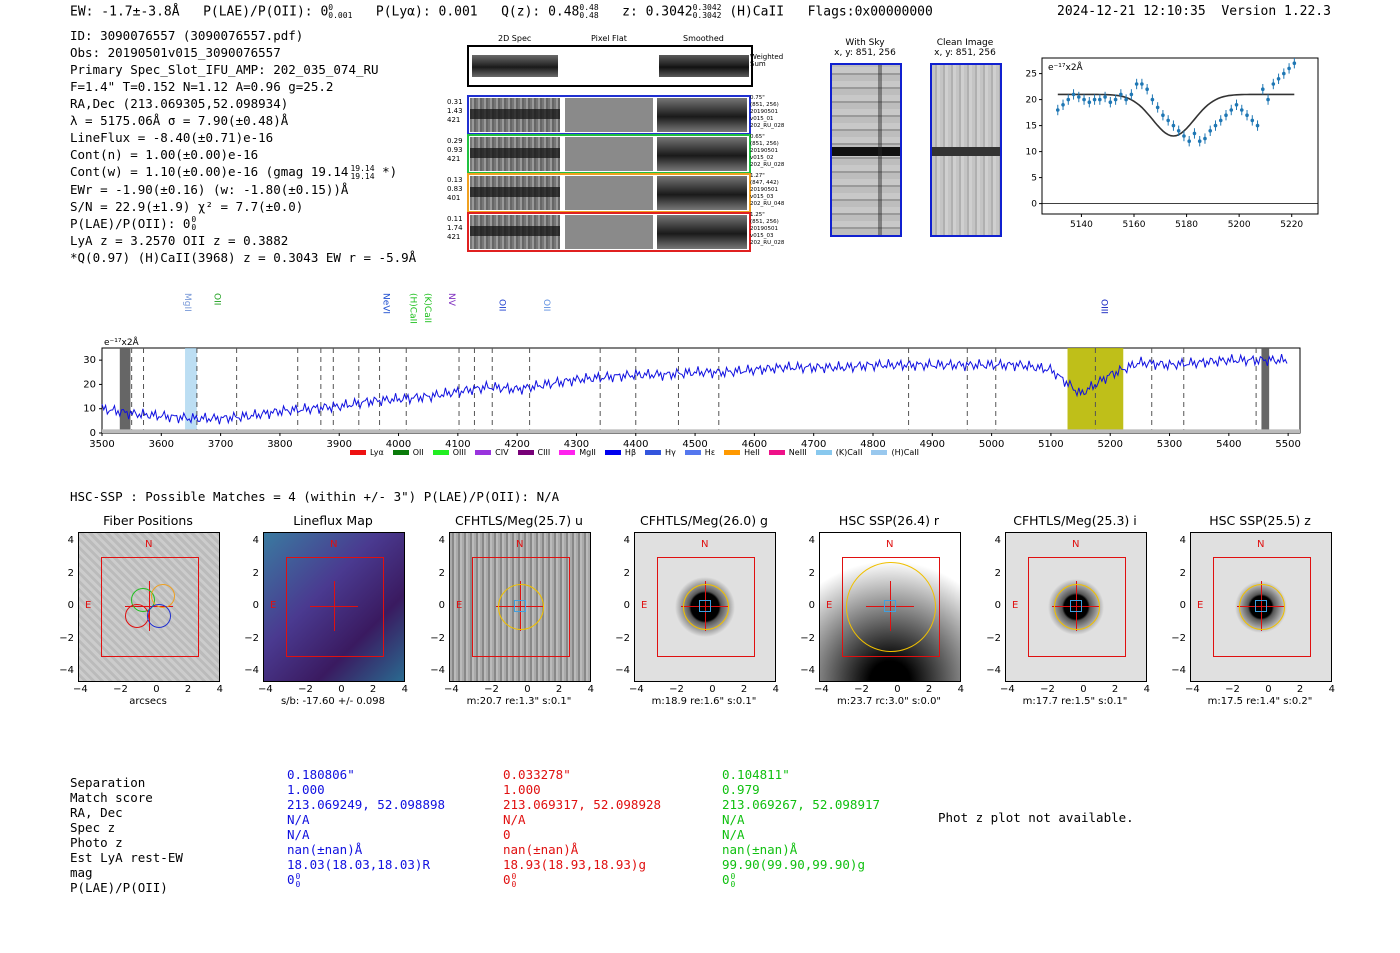 The height and width of the screenshot is (953, 1400). I want to click on match-value: N/A, so click(514, 819).